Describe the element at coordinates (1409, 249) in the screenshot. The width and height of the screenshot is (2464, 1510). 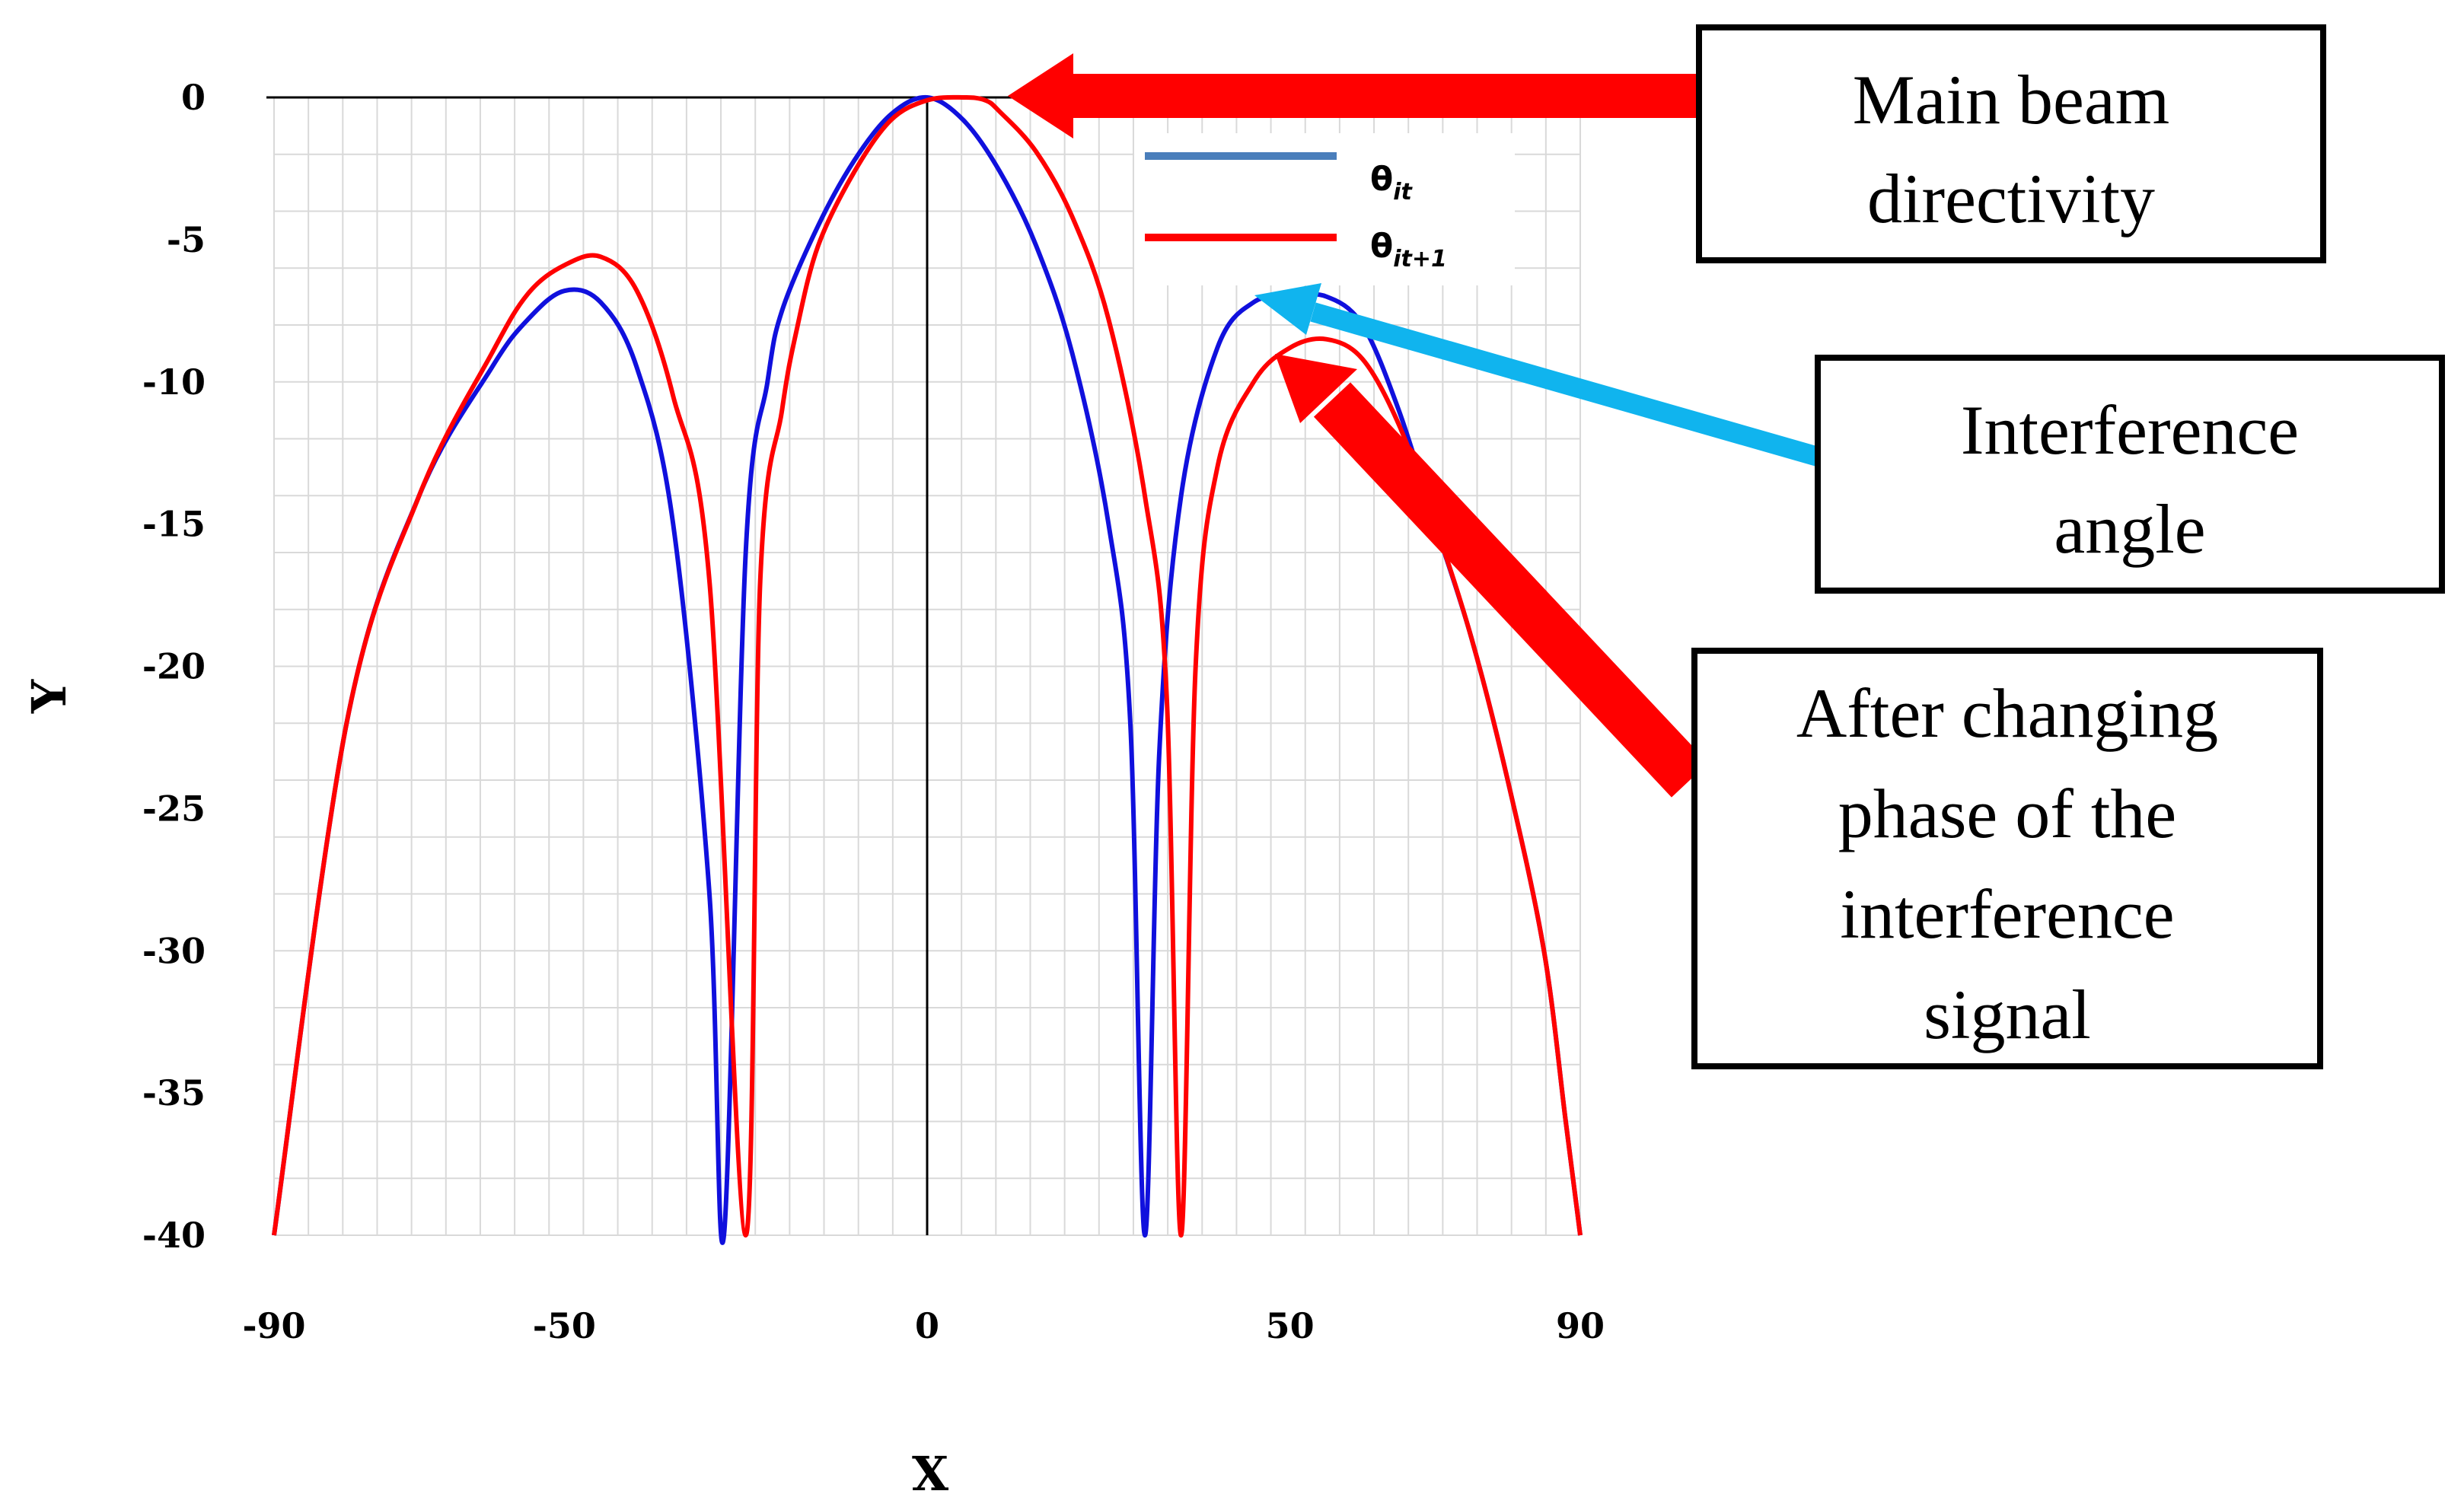
I see `legend-label-theta-it1: θit+1` at that location.